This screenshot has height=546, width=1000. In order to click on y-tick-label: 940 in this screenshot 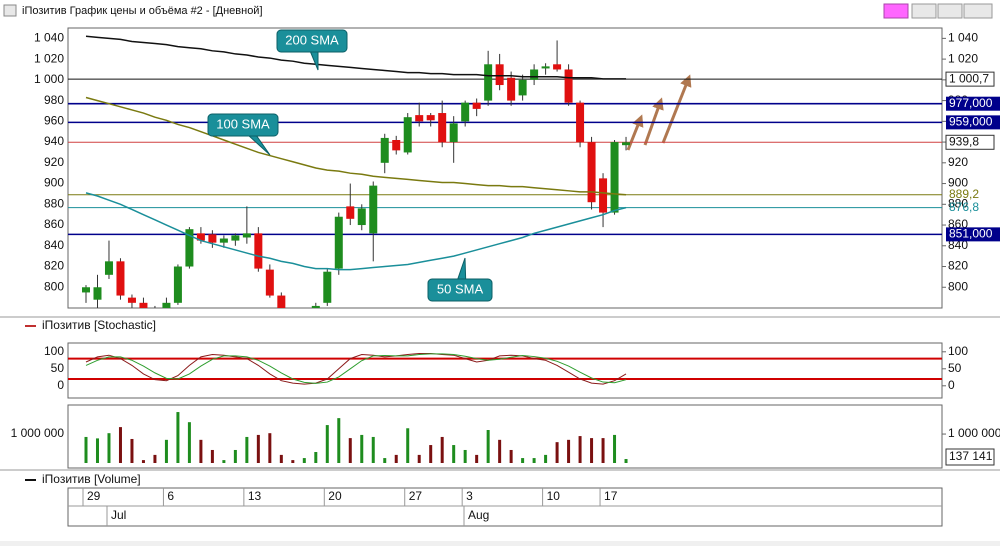, I will do `click(54, 141)`.